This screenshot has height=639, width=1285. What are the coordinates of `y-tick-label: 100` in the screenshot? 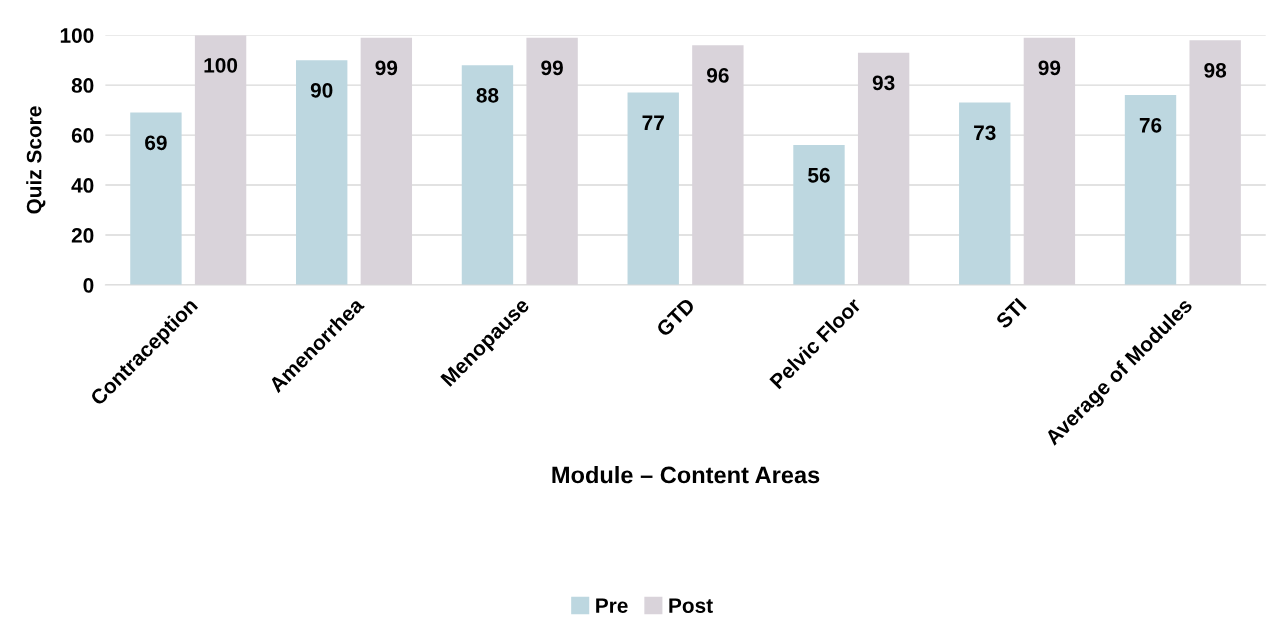 It's located at (77, 35).